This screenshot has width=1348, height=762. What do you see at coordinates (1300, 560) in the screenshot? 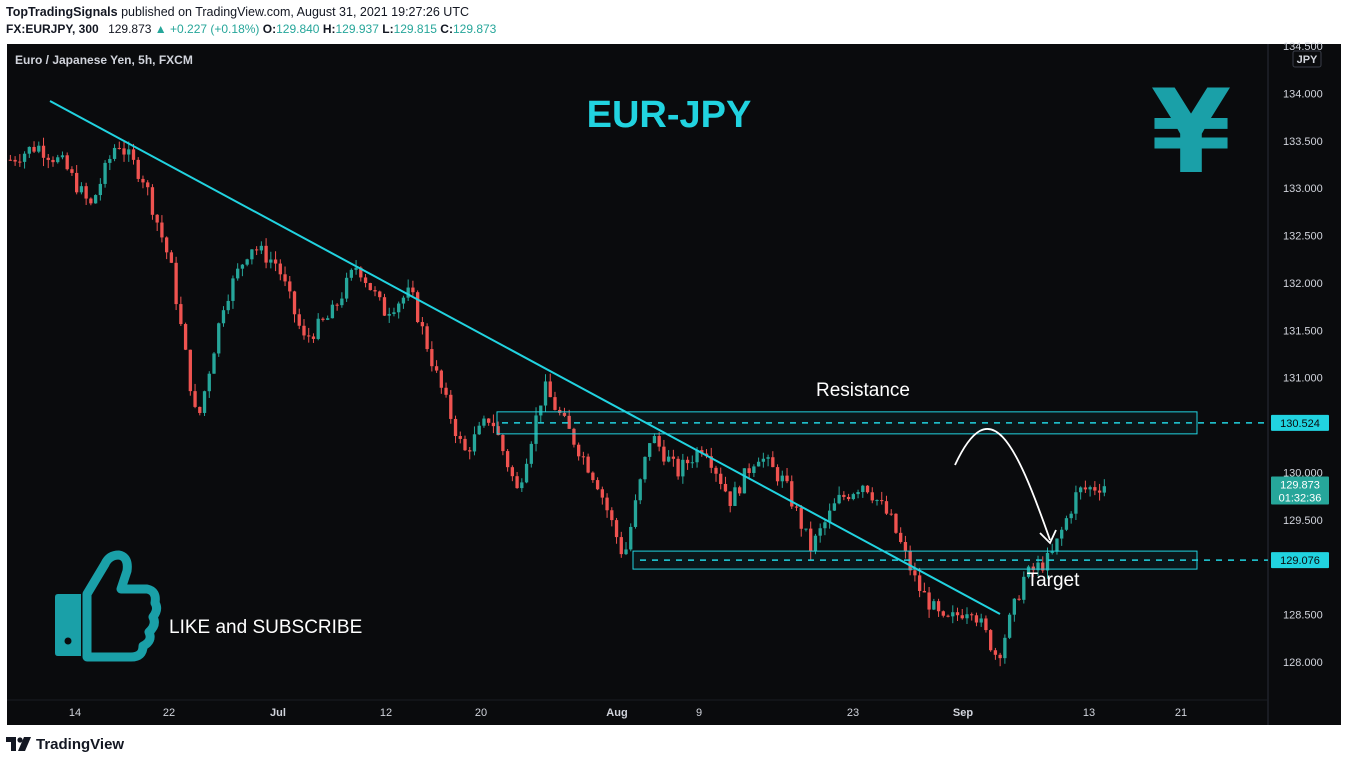
I see `target-price-badge` at bounding box center [1300, 560].